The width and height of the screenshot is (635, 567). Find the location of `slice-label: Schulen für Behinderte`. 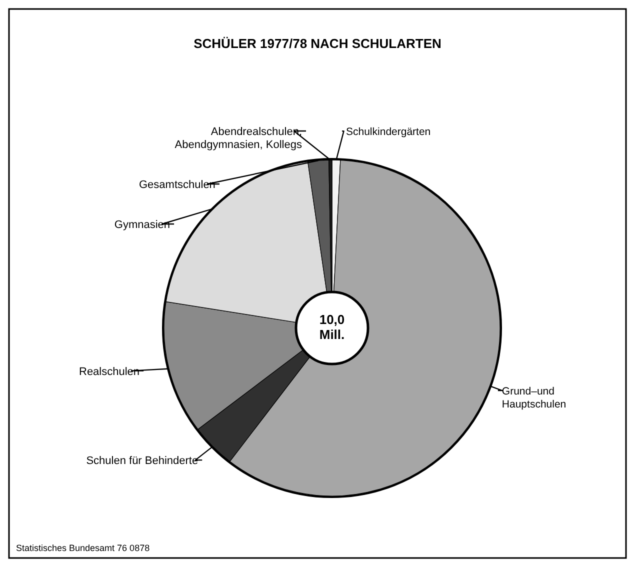

slice-label: Schulen für Behinderte is located at coordinates (142, 461).